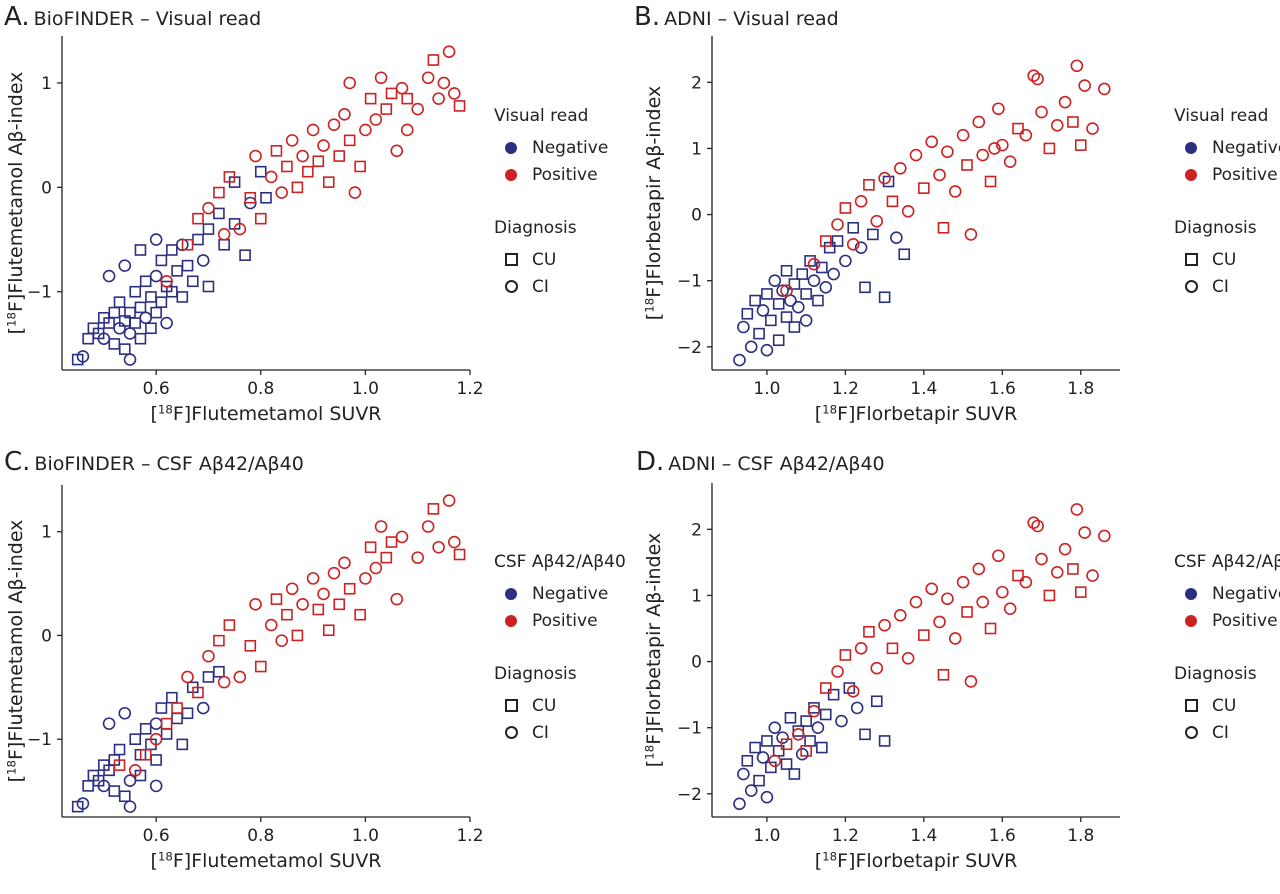 The image size is (1280, 894). I want to click on panel-title-text: BioFINDER – CSF Aβ42/Aβ40, so click(169, 464).